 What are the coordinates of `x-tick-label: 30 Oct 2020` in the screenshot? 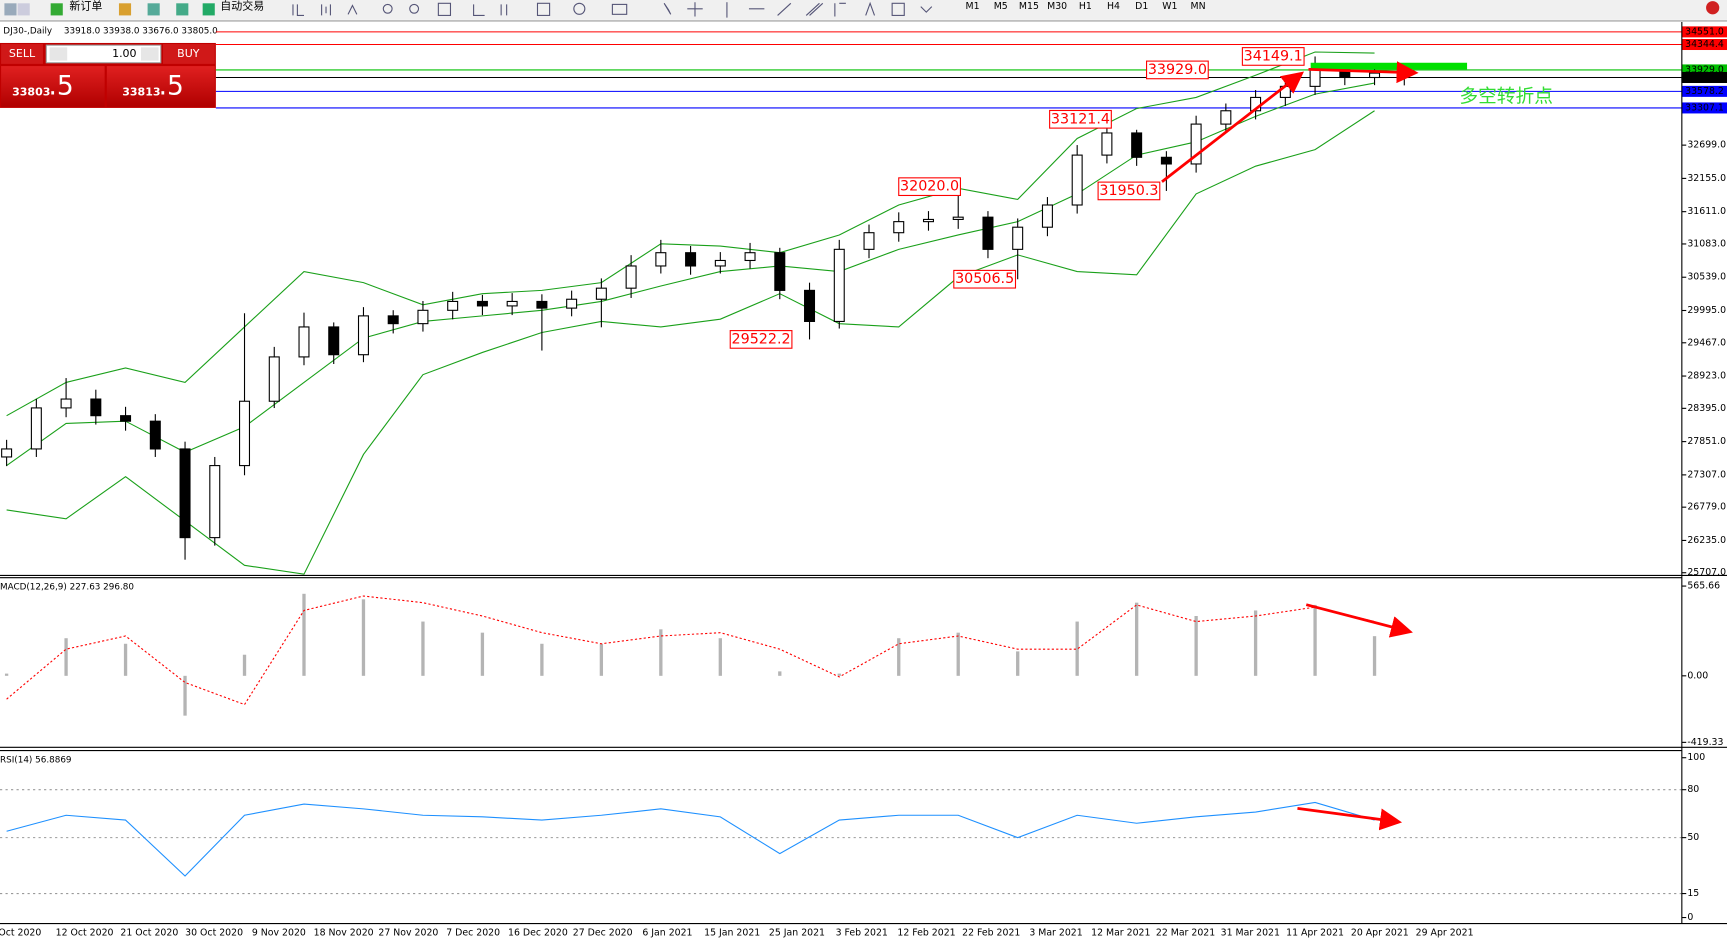 It's located at (214, 932).